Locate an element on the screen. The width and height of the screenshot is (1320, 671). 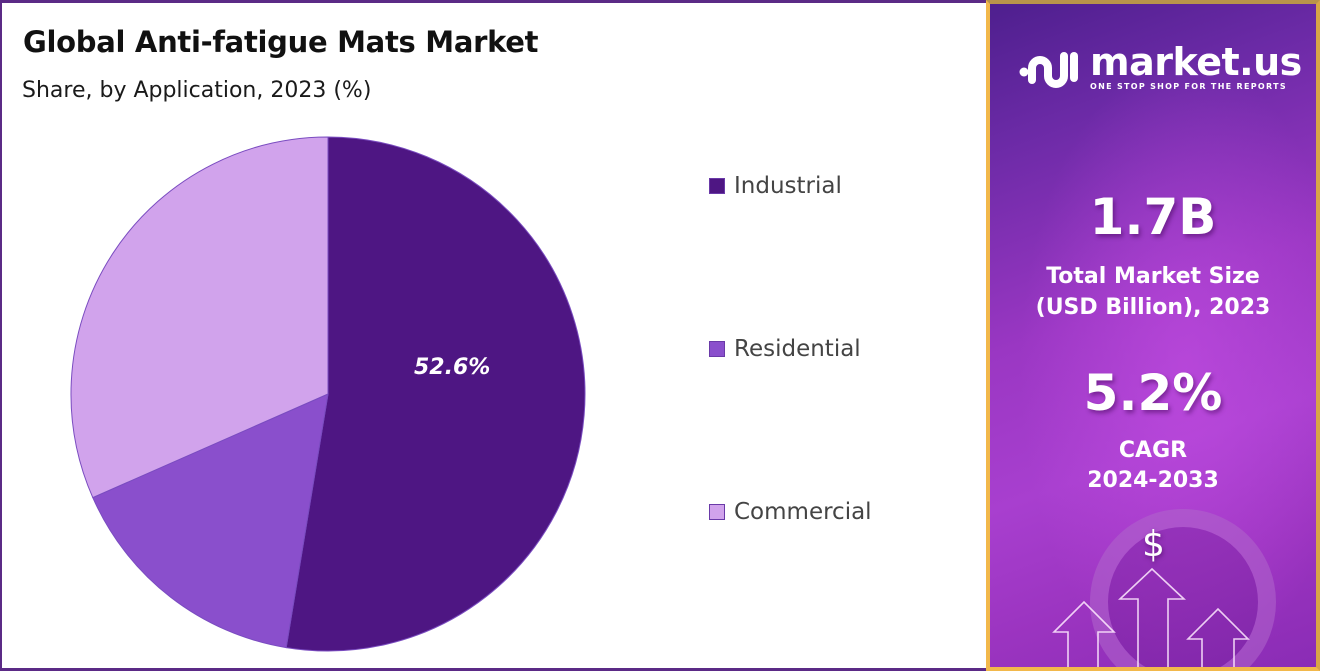
dollar-icon: $ is located at coordinates (1153, 544).